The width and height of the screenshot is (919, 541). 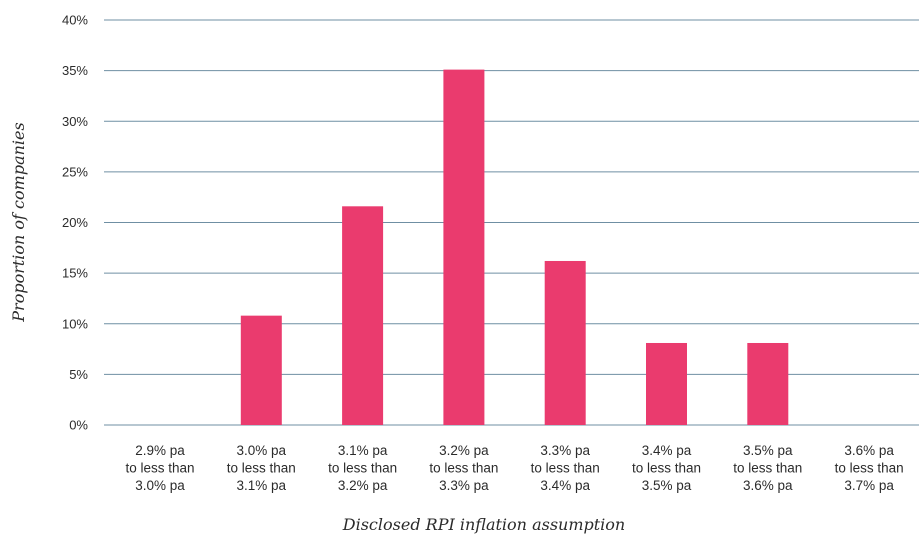 I want to click on y-tick-label: 40%, so click(x=75, y=20).